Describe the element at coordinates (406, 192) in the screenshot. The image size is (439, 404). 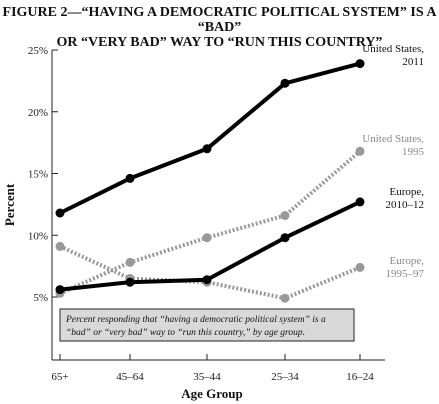
I see `series-label-2-line-0: Europe,` at that location.